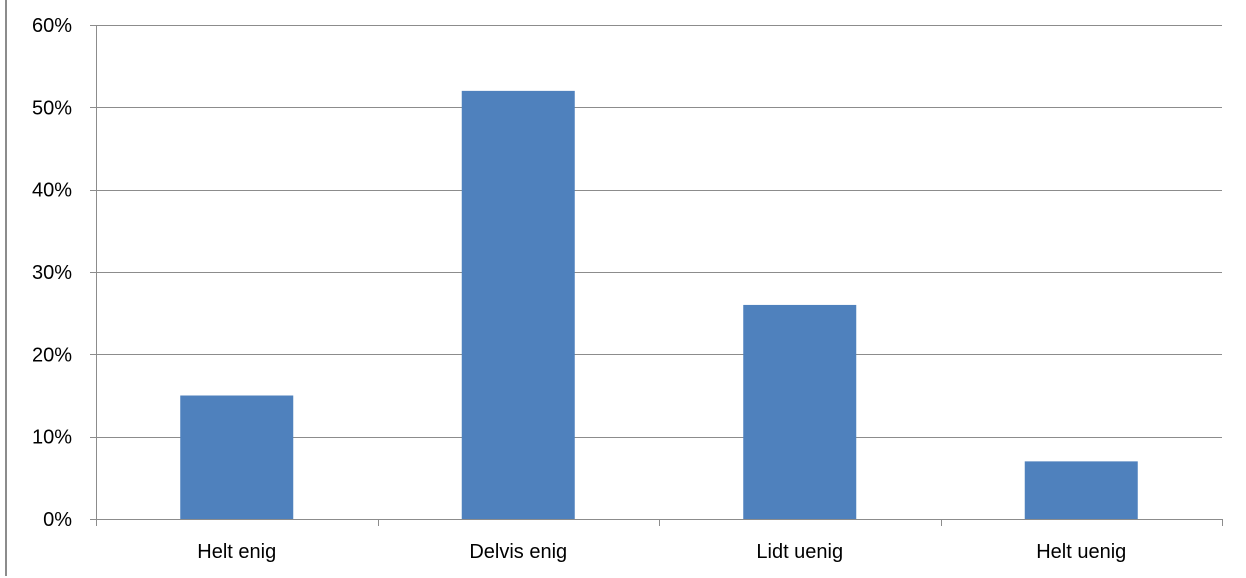  I want to click on bar-delvis-enig, so click(518, 304).